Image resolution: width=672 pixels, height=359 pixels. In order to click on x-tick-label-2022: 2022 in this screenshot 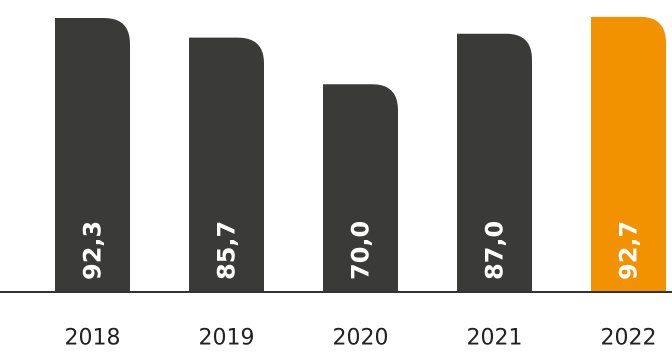, I will do `click(629, 338)`.